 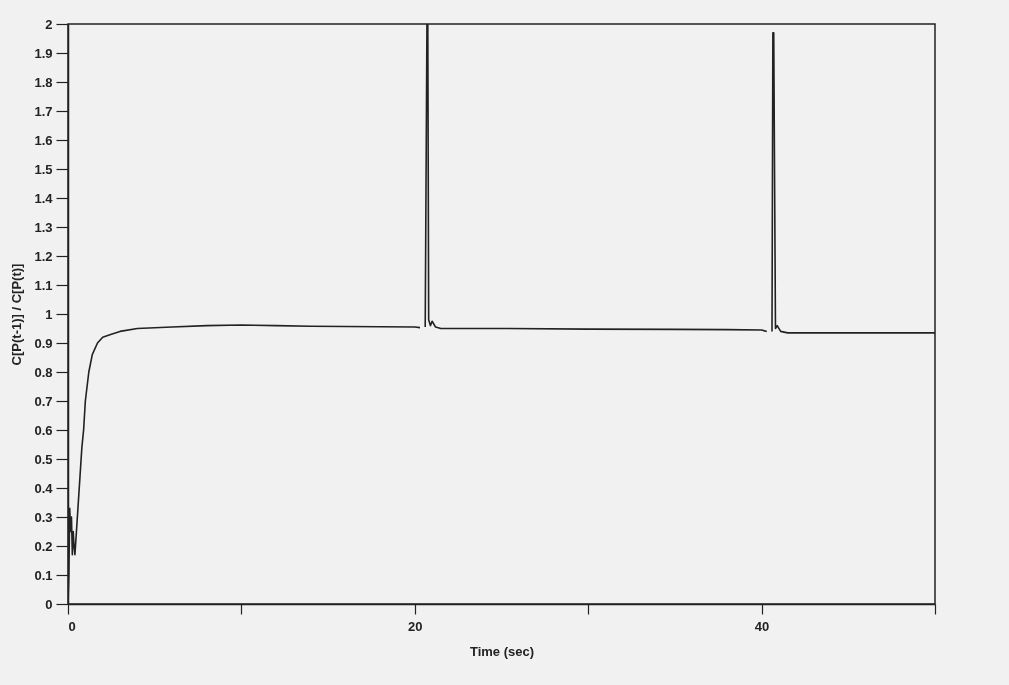 I want to click on y-axis-title: C[P(t-1)] / C[P(t)], so click(x=17, y=314).